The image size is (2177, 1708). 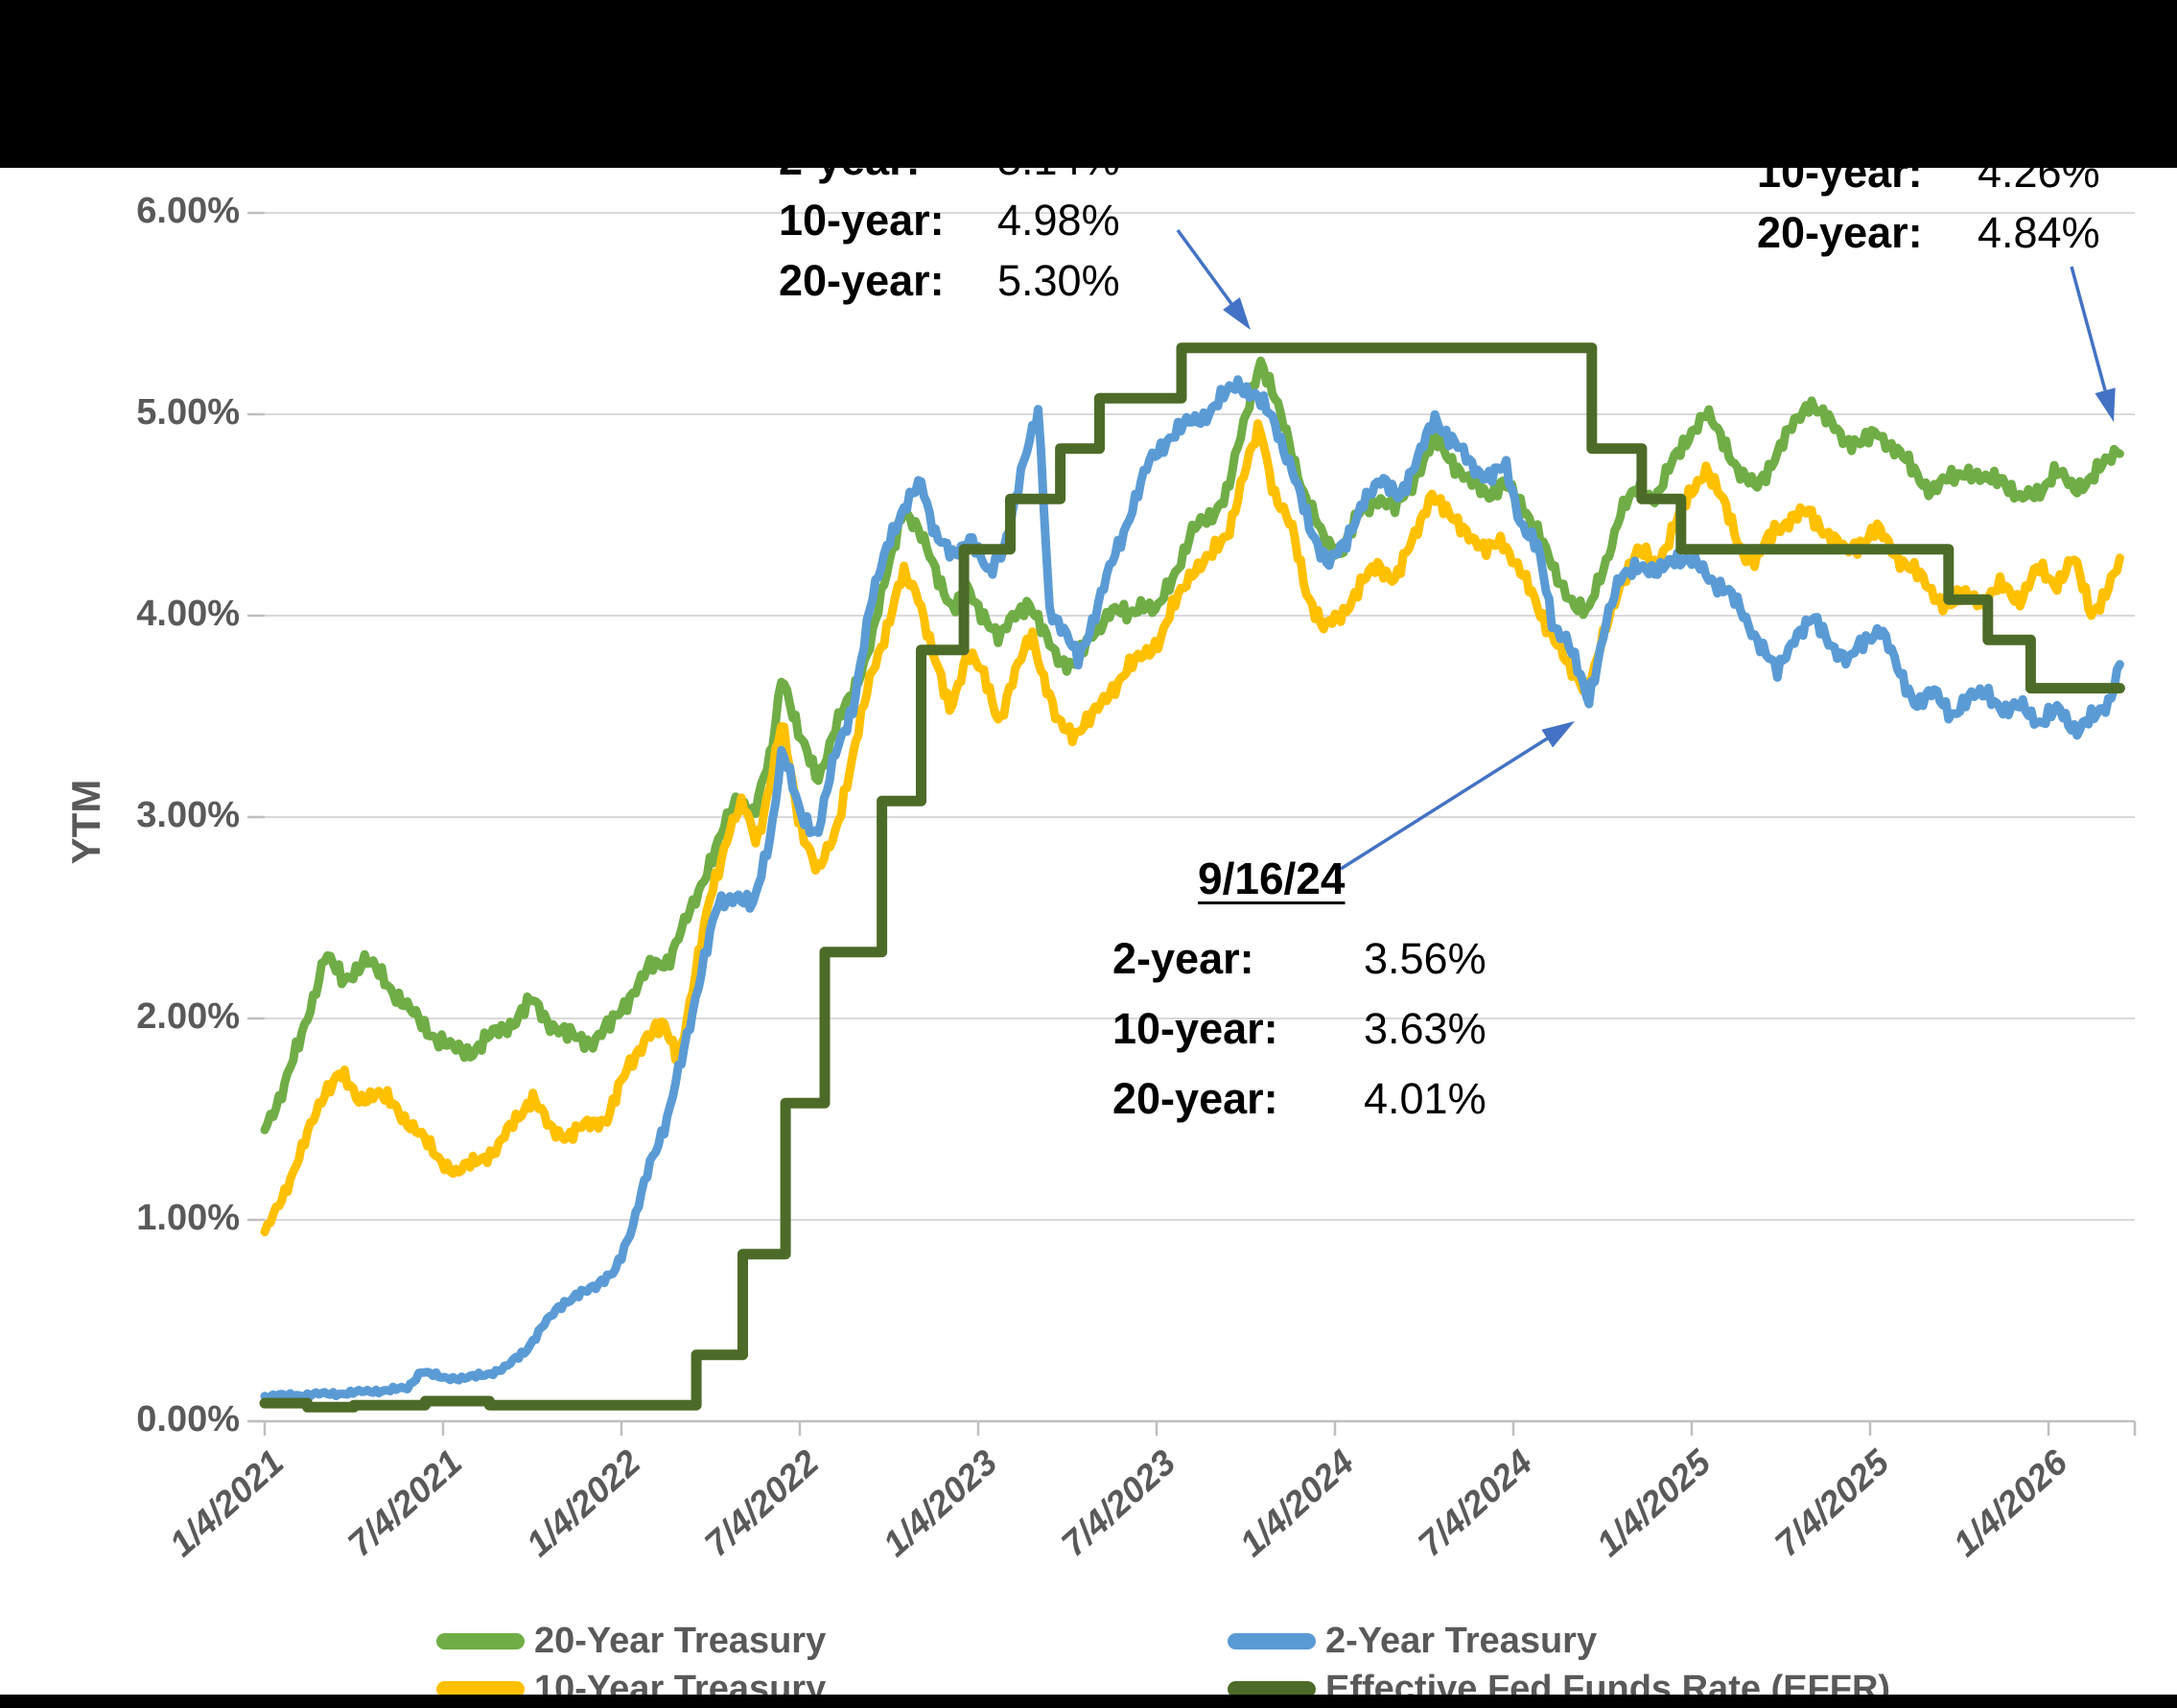 What do you see at coordinates (1272, 1642) in the screenshot?
I see `legend-swatch-2-year` at bounding box center [1272, 1642].